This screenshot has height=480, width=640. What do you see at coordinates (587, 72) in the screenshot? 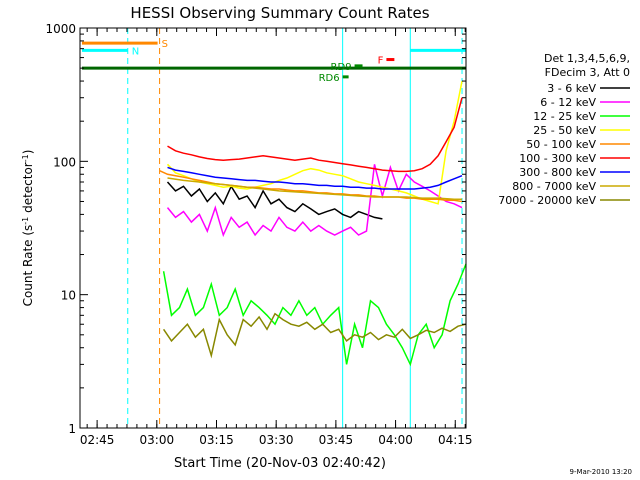
I see `legend-header-line-2: FDecim 3, Att 0` at bounding box center [587, 72].